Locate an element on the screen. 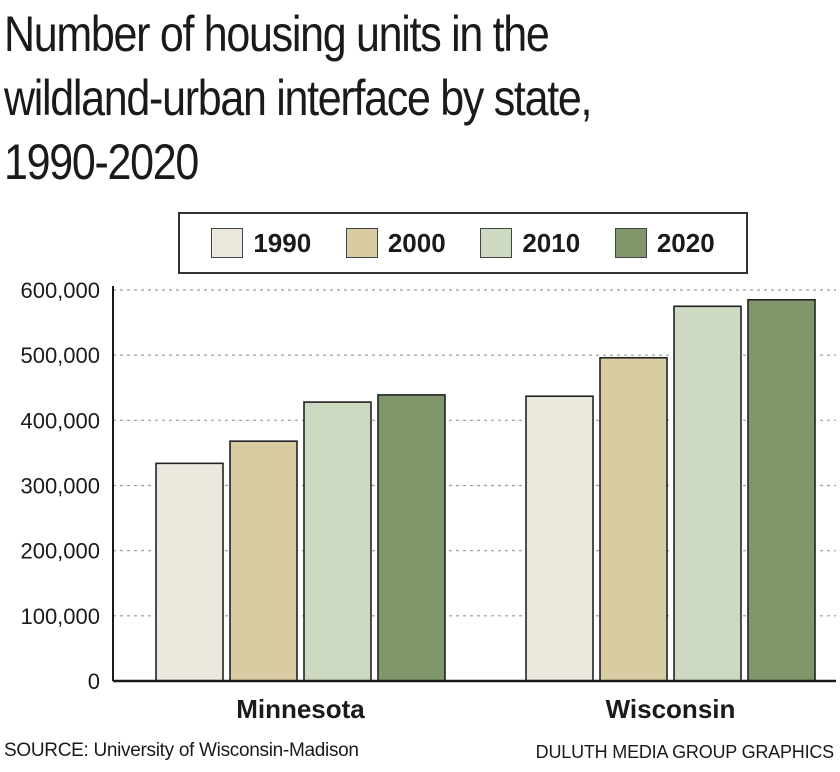  legend-swatch-1990 is located at coordinates (227, 243).